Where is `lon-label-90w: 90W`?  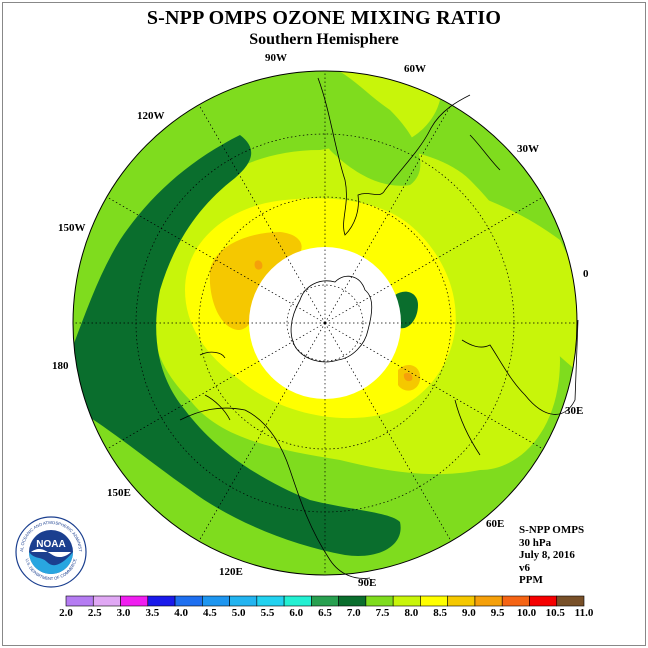
lon-label-90w: 90W is located at coordinates (276, 58).